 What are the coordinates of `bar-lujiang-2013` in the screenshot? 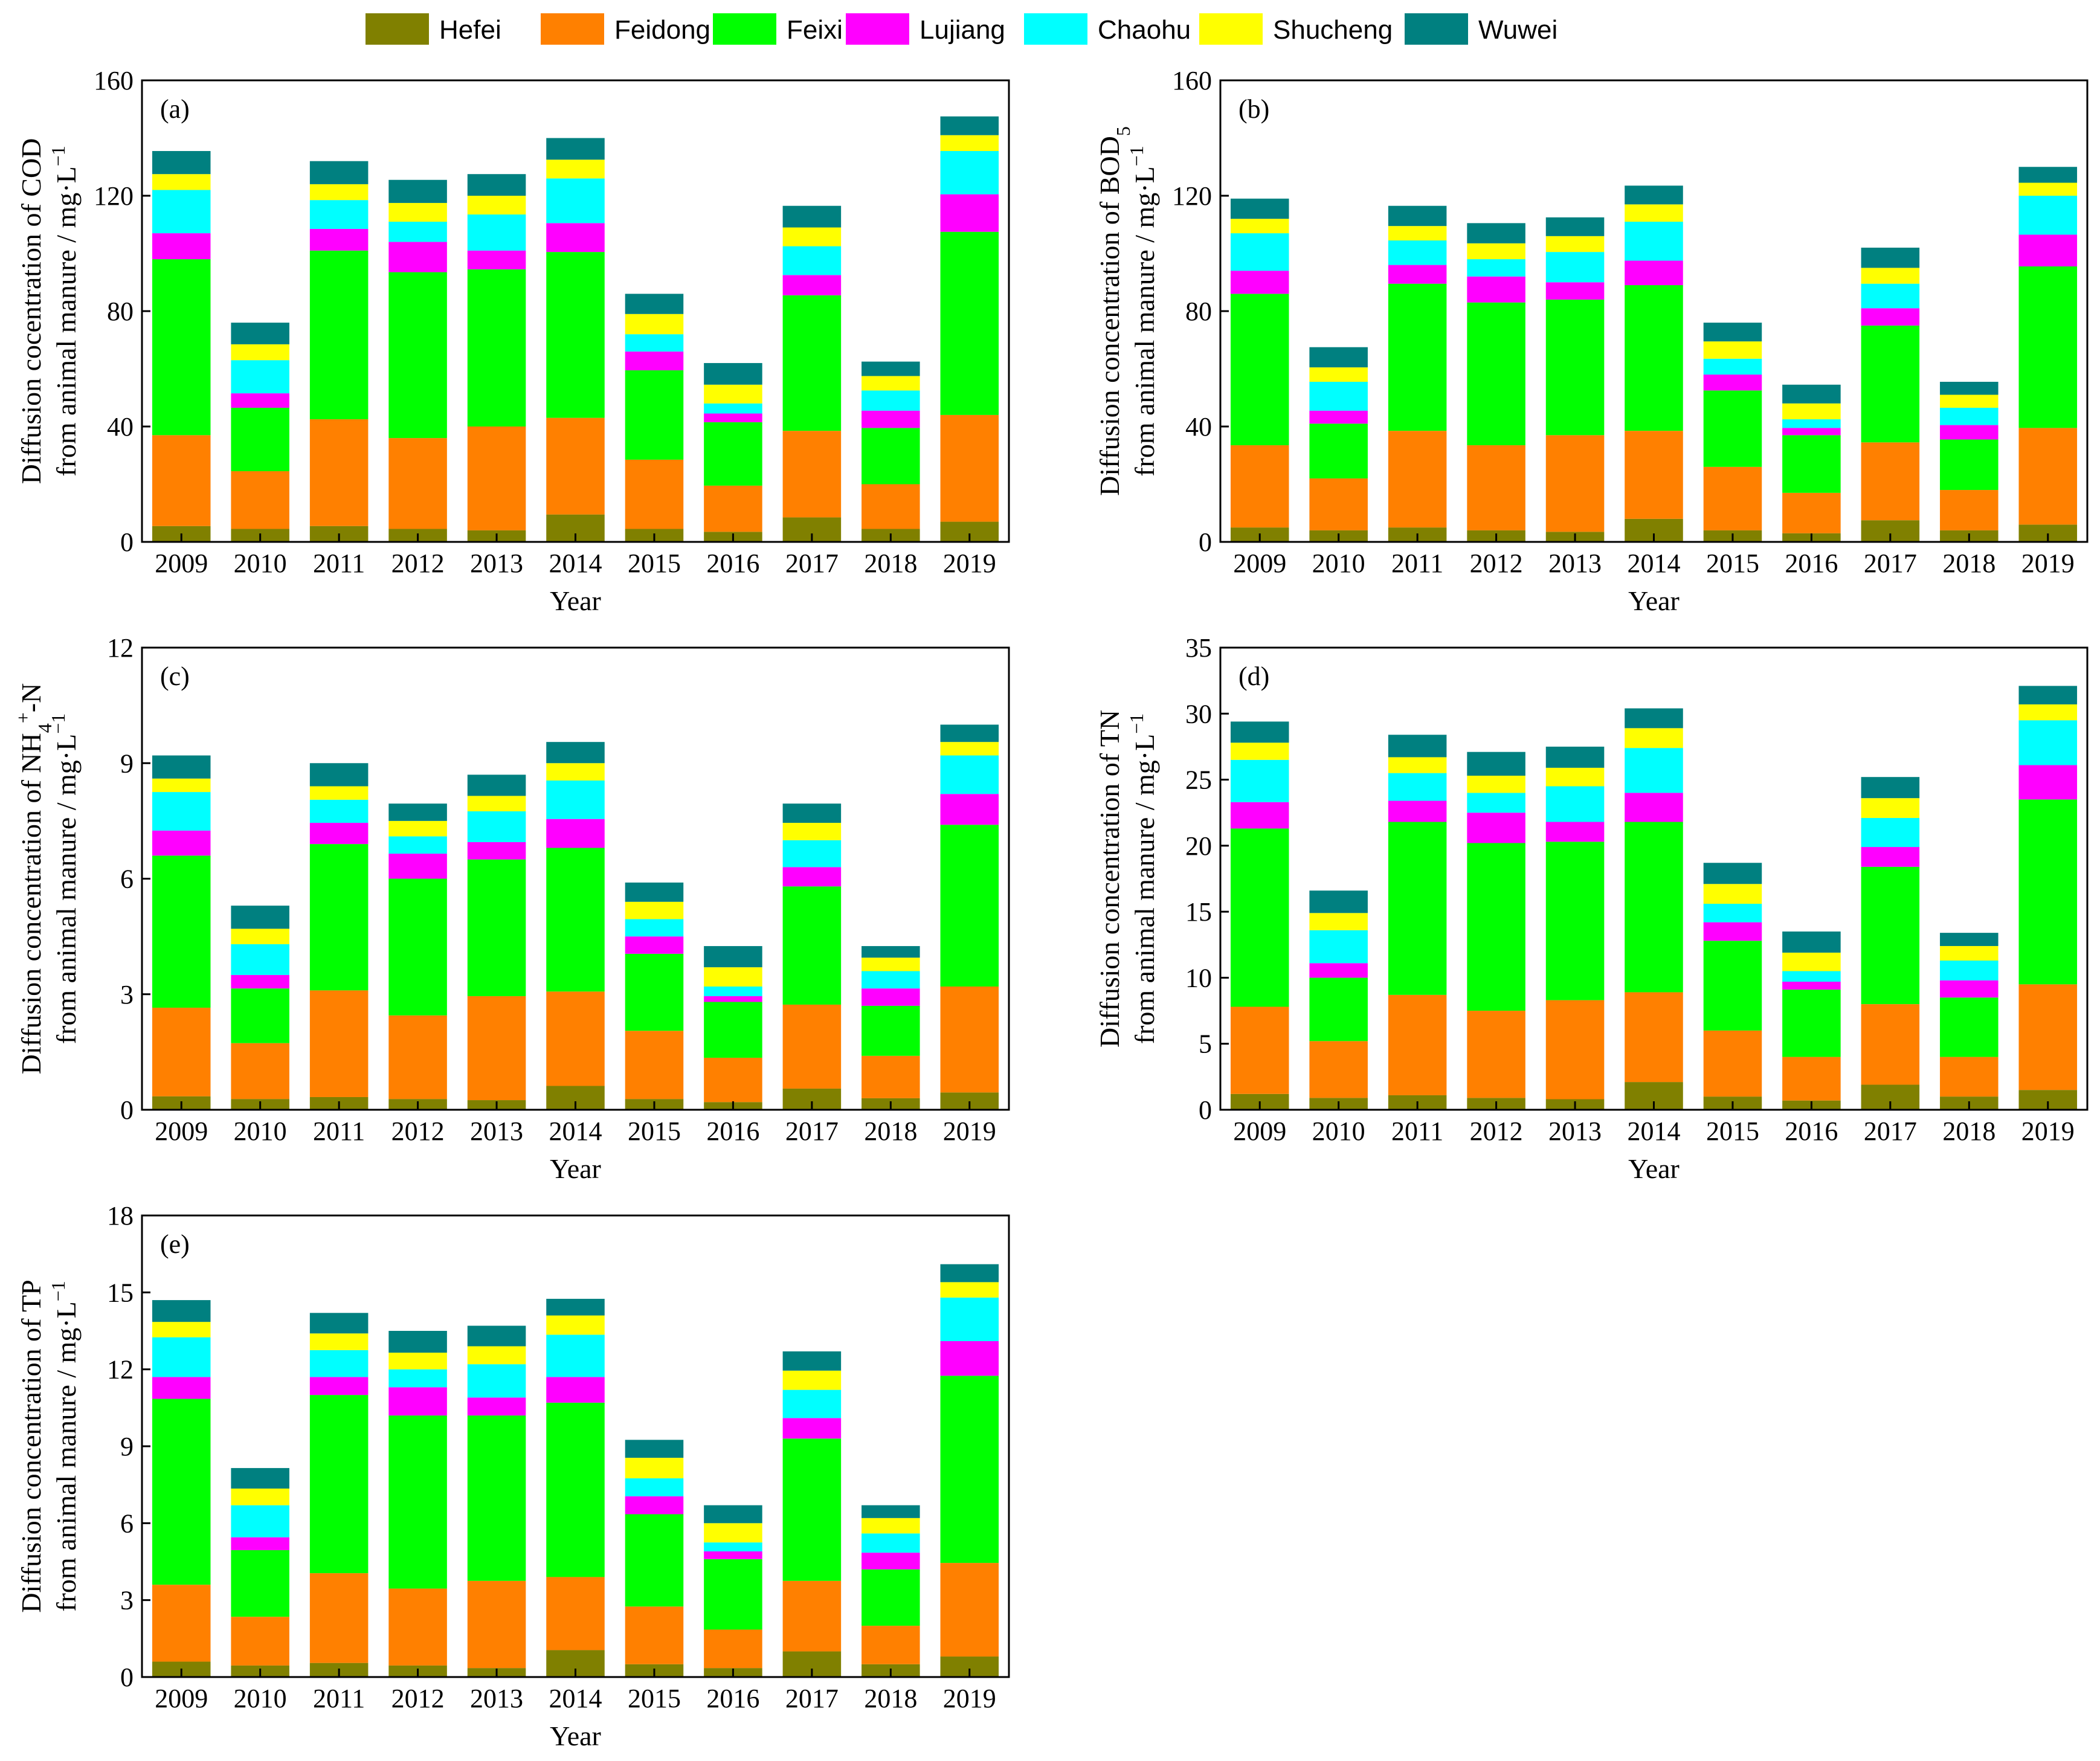 It's located at (1575, 291).